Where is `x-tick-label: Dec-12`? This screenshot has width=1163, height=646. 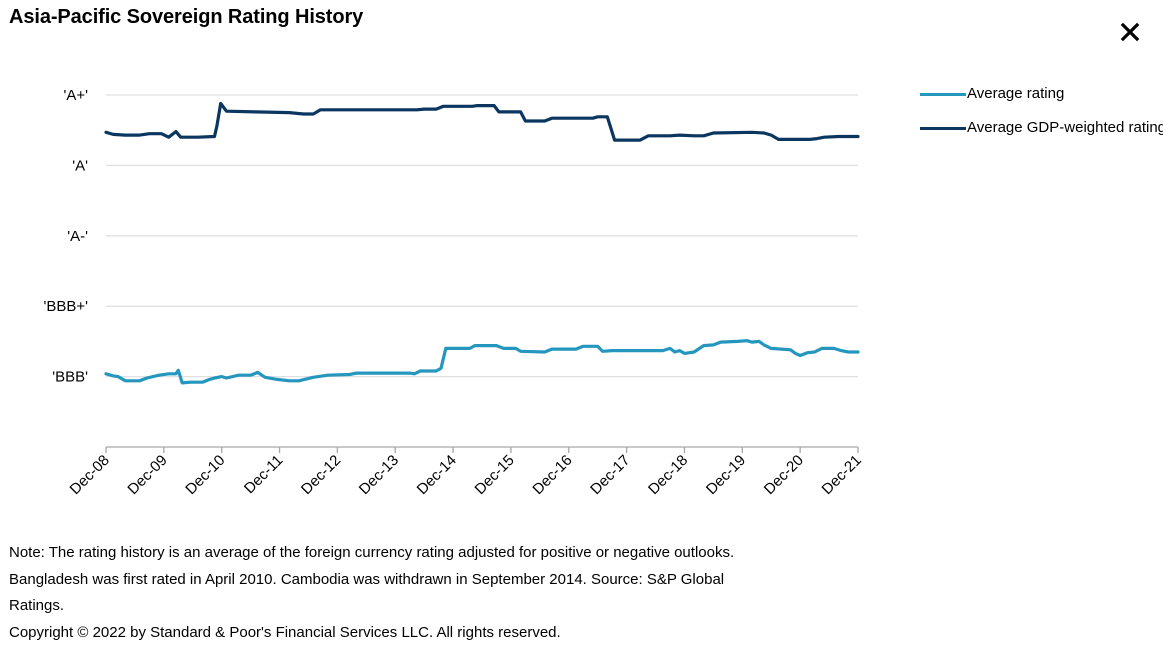
x-tick-label: Dec-12 is located at coordinates (321, 475).